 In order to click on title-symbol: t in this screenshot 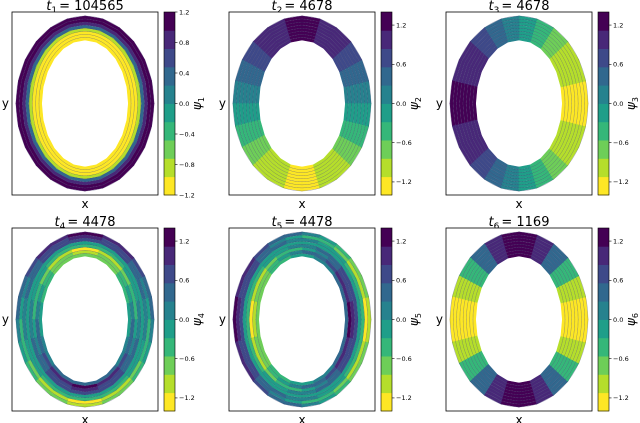, I will do `click(492, 7)`.